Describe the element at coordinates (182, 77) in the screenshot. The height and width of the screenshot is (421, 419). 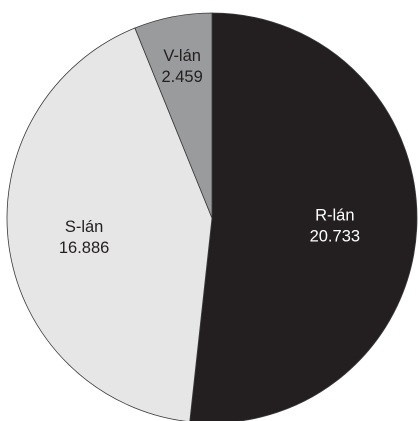
I see `slice-value-label: 2.459` at that location.